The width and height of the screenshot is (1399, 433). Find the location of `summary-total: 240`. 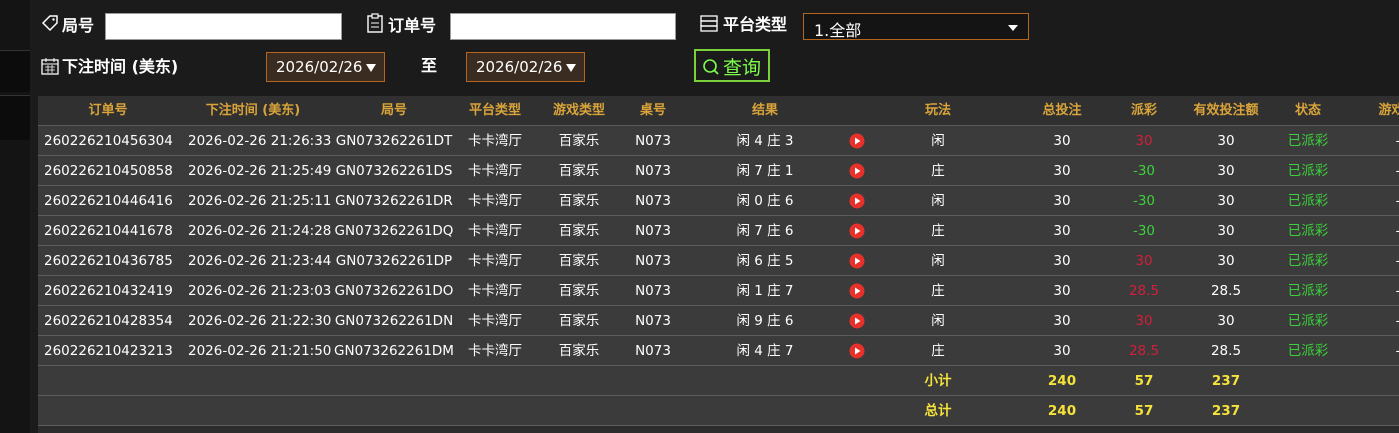

summary-total: 240 is located at coordinates (1062, 381).